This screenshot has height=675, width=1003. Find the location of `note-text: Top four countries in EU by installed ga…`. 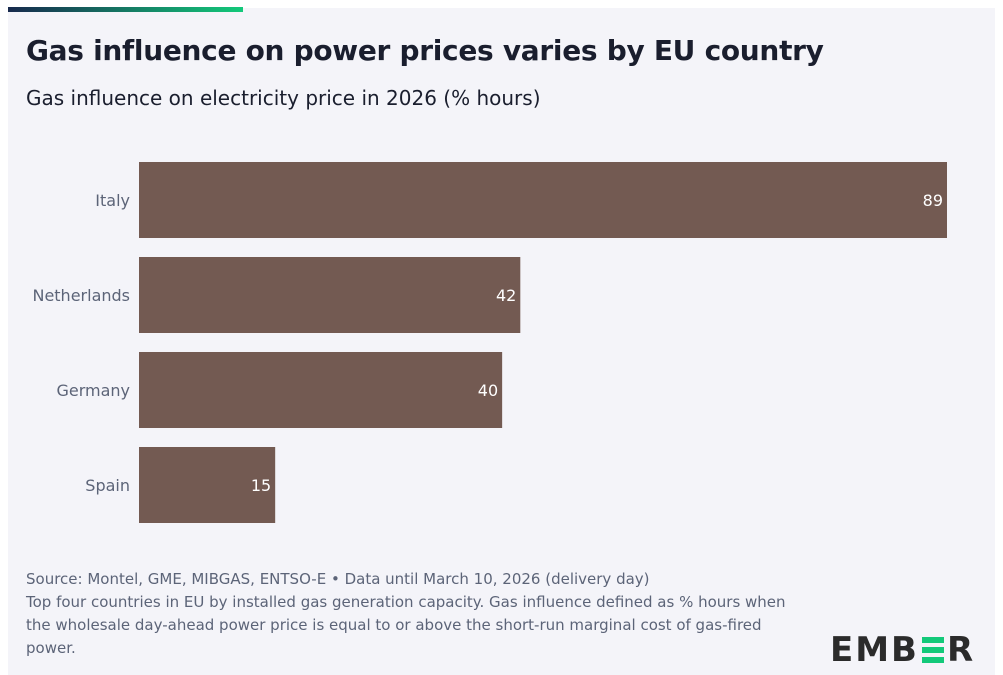

note-text: Top four countries in EU by installed ga… is located at coordinates (406, 625).